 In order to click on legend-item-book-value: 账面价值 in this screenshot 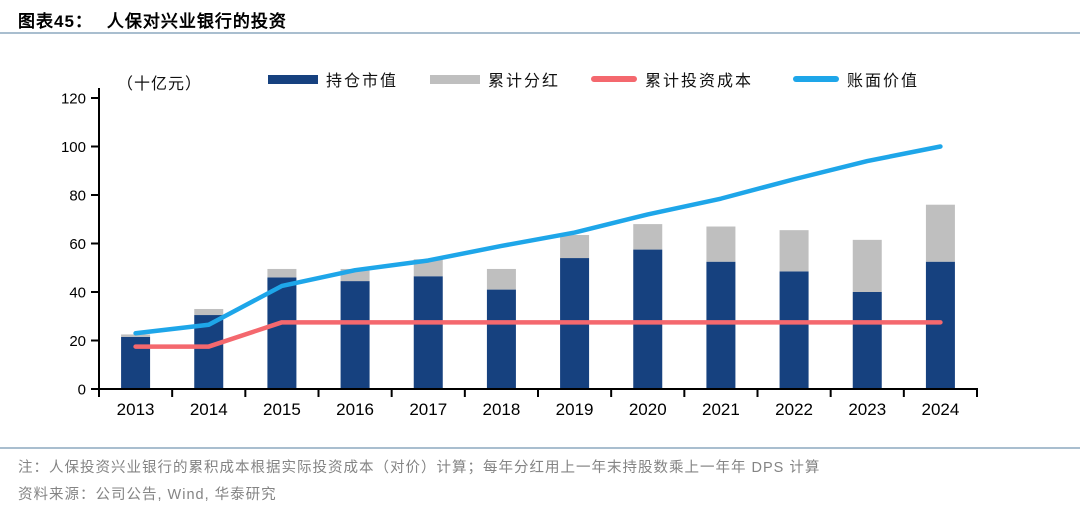, I will do `click(856, 79)`.